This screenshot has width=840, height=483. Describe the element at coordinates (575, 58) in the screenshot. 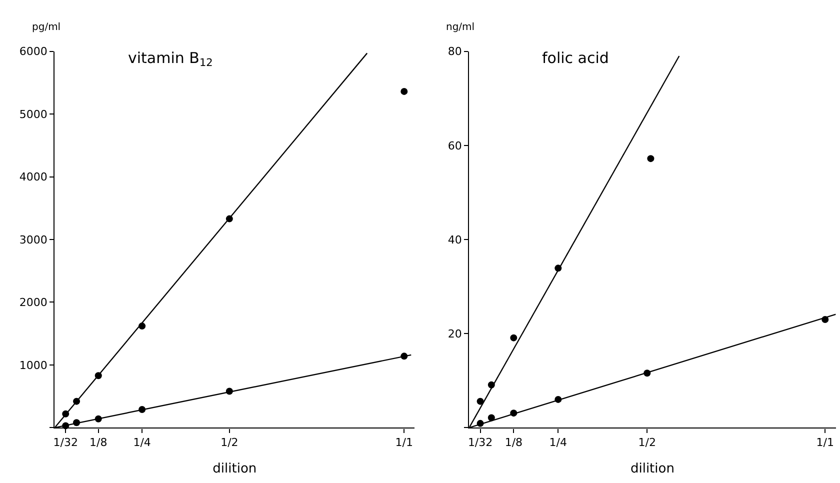

I see `chart-title: folic acid` at that location.